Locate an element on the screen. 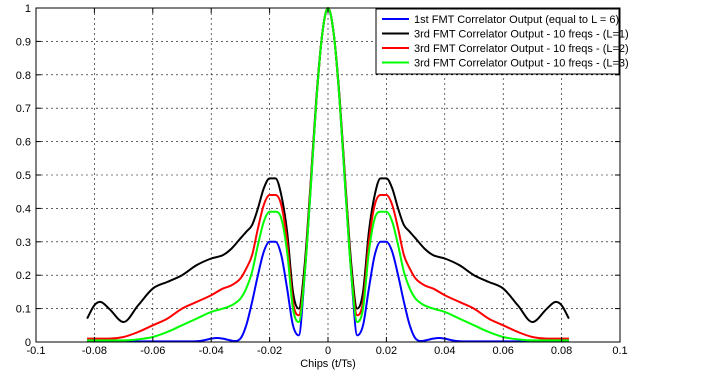 This screenshot has height=378, width=708. y-tick-label: 0.2 is located at coordinates (23, 276).